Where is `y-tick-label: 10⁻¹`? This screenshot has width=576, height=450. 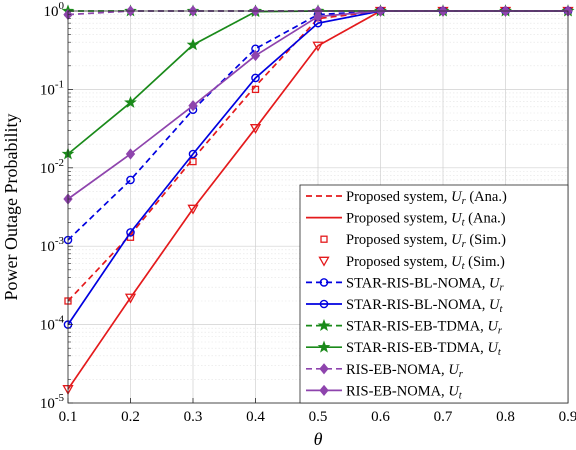
y-tick-label: 10⁻¹ is located at coordinates (52, 88).